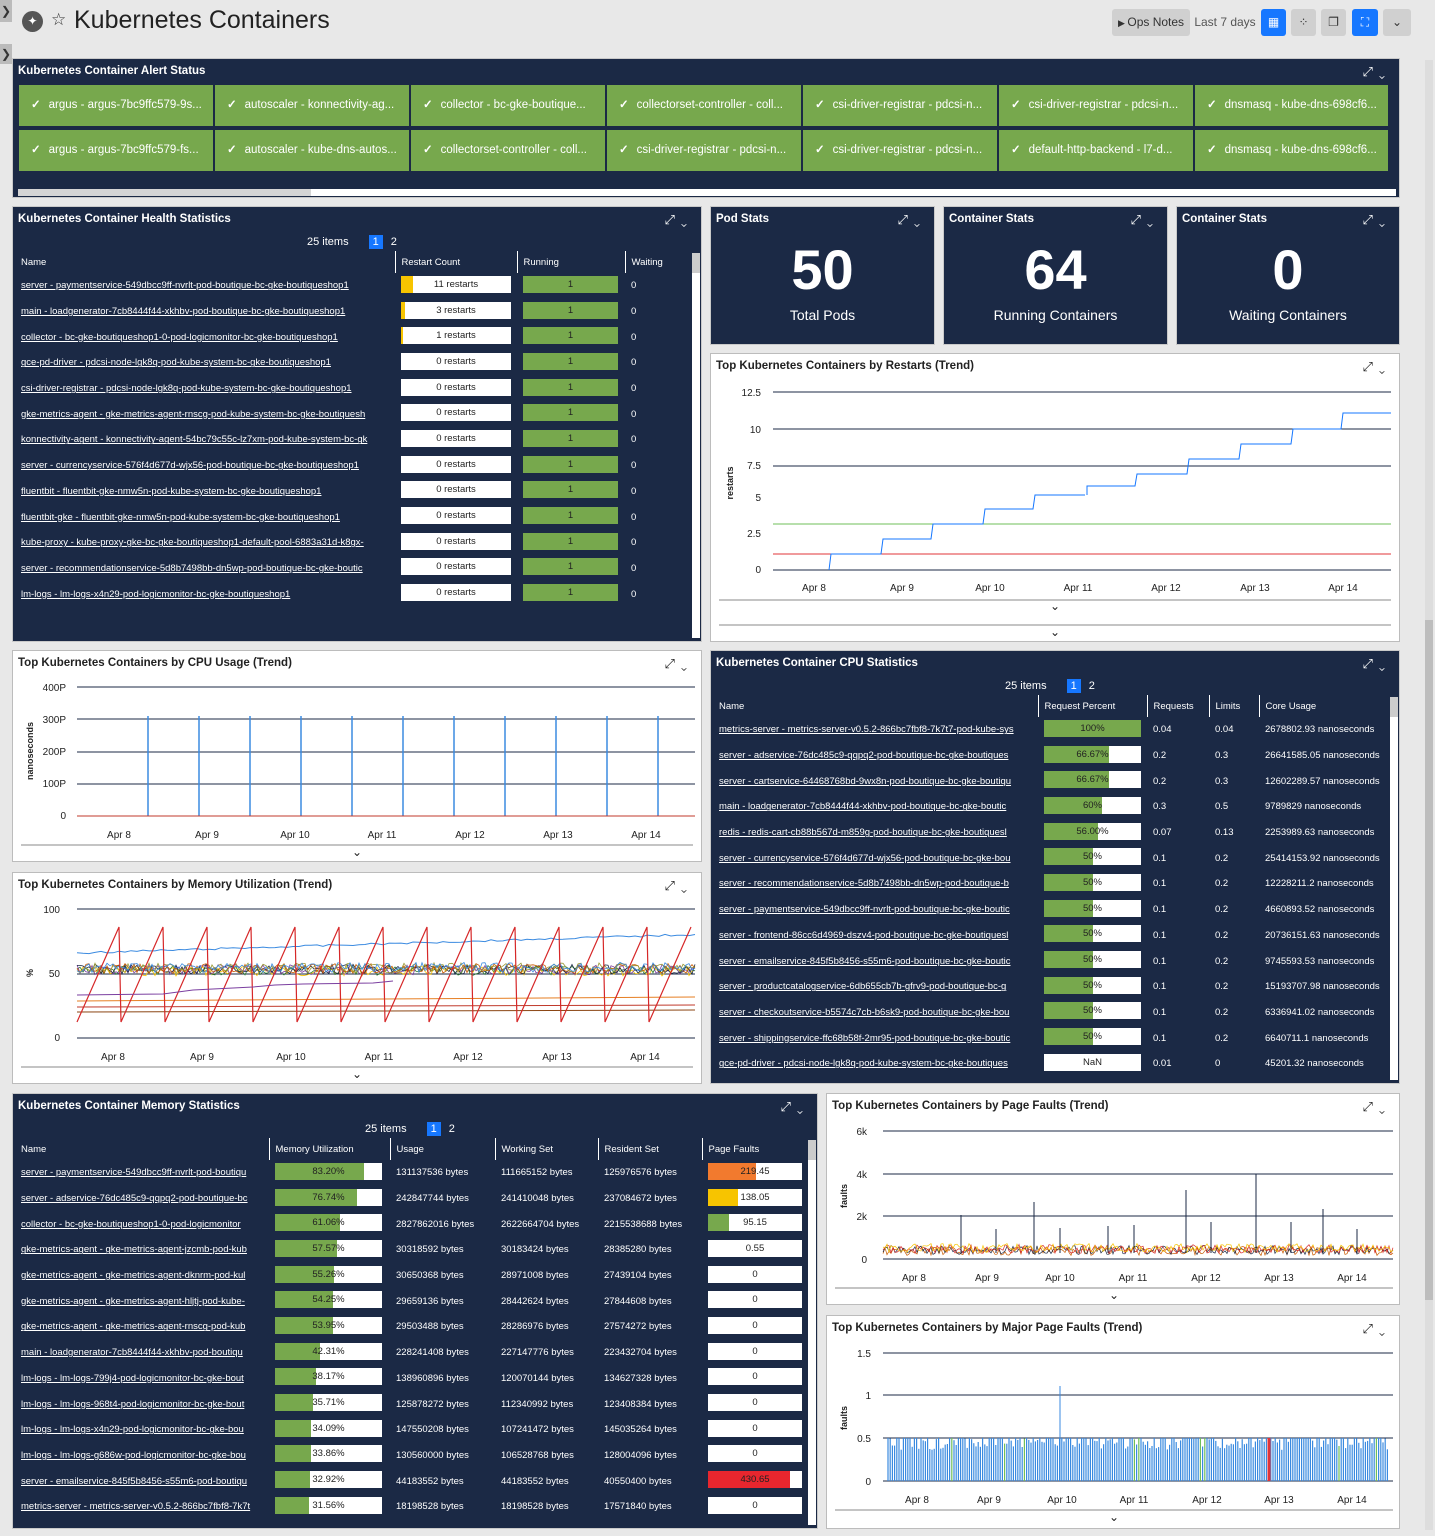  Describe the element at coordinates (546, 1149) in the screenshot. I see `col-working-set: Working Set` at that location.